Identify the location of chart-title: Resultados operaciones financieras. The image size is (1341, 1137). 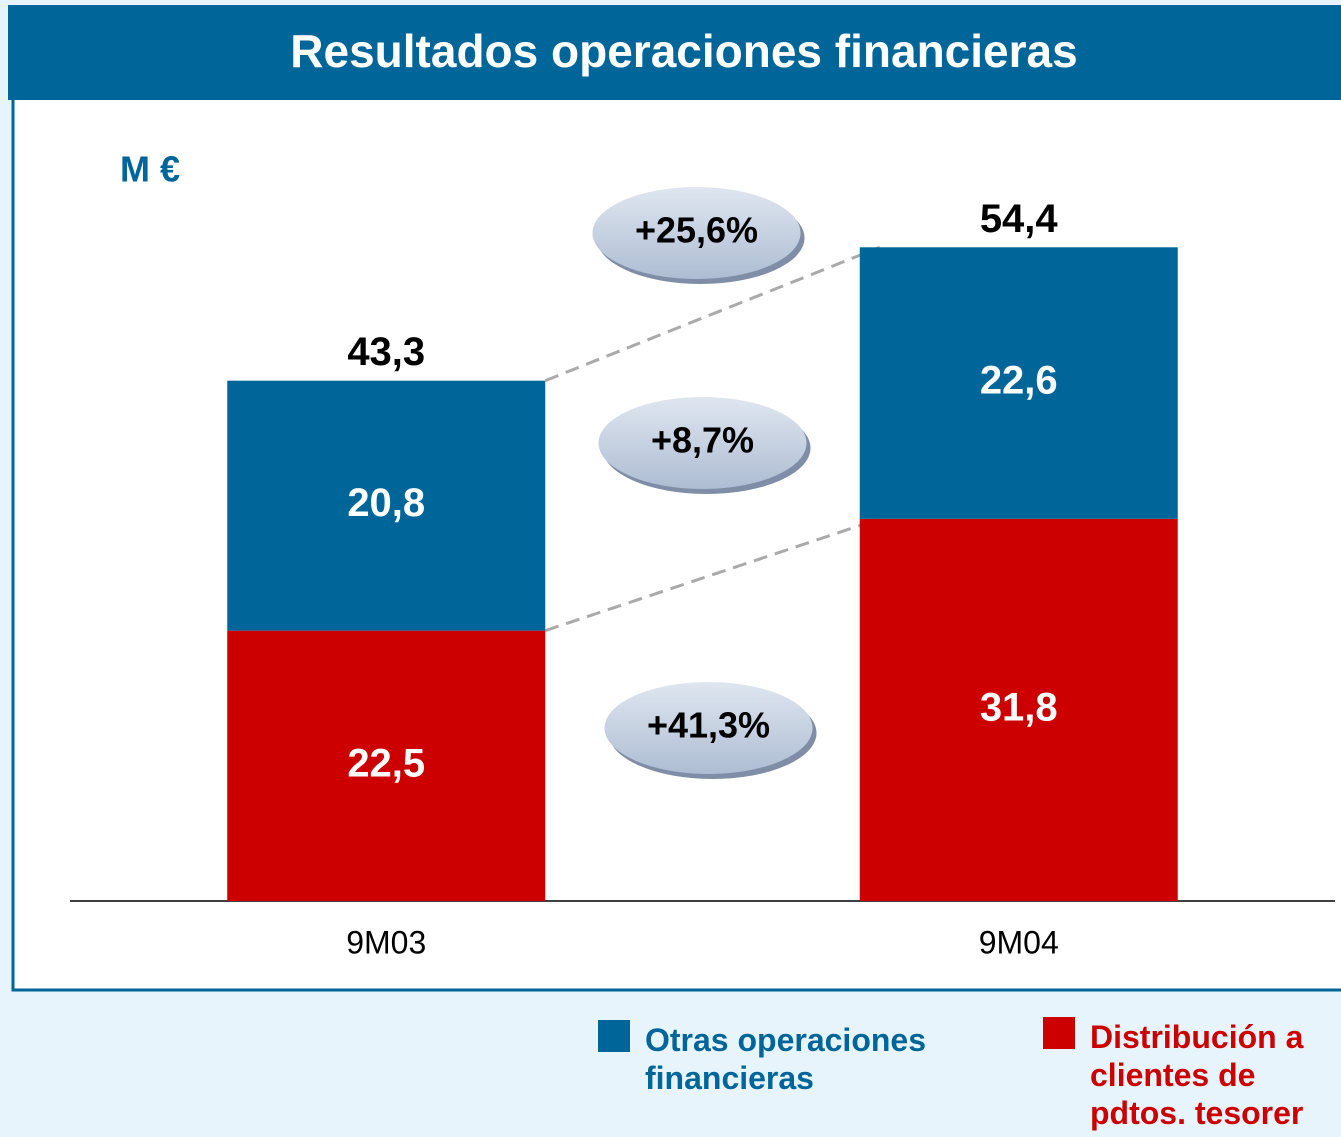
(683, 51).